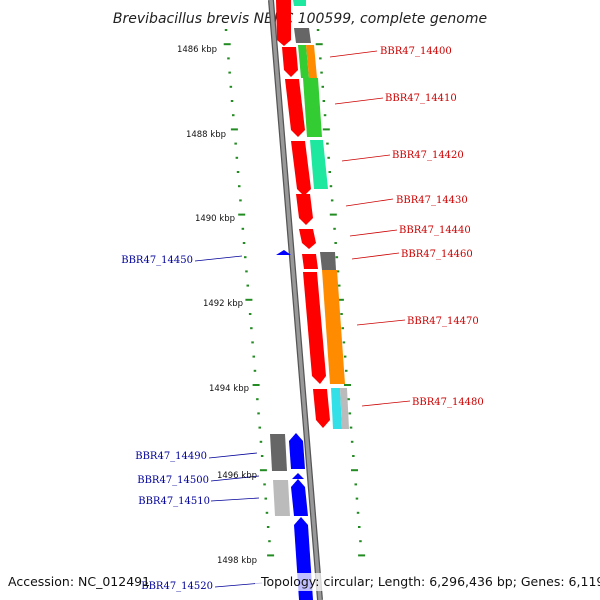 The height and width of the screenshot is (600, 600). What do you see at coordinates (435, 230) in the screenshot?
I see `gene-label: BBR47_14440` at bounding box center [435, 230].